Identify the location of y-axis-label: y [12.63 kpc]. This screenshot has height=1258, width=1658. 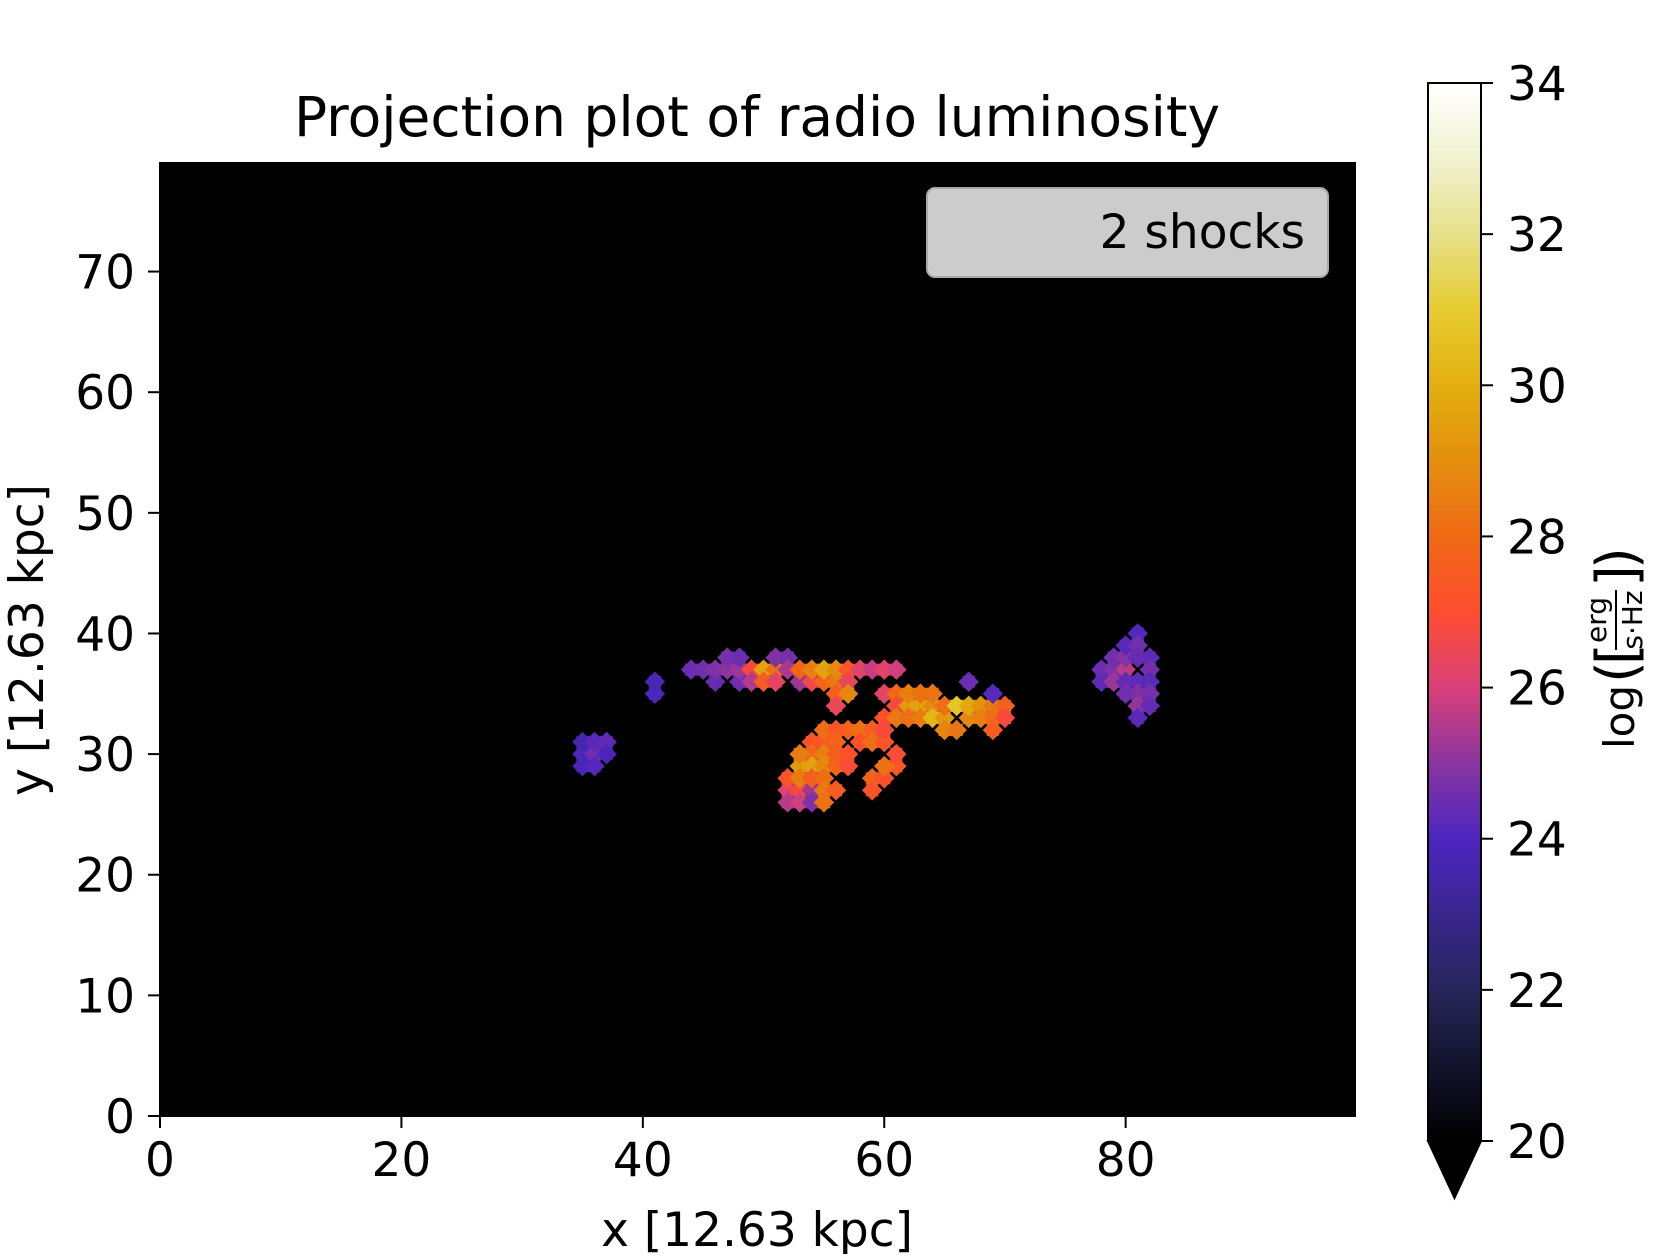
(27, 640).